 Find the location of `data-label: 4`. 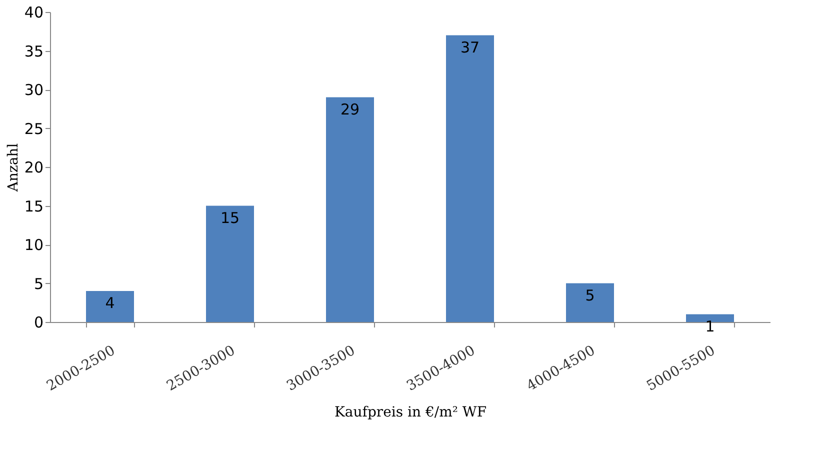

data-label: 4 is located at coordinates (110, 303).